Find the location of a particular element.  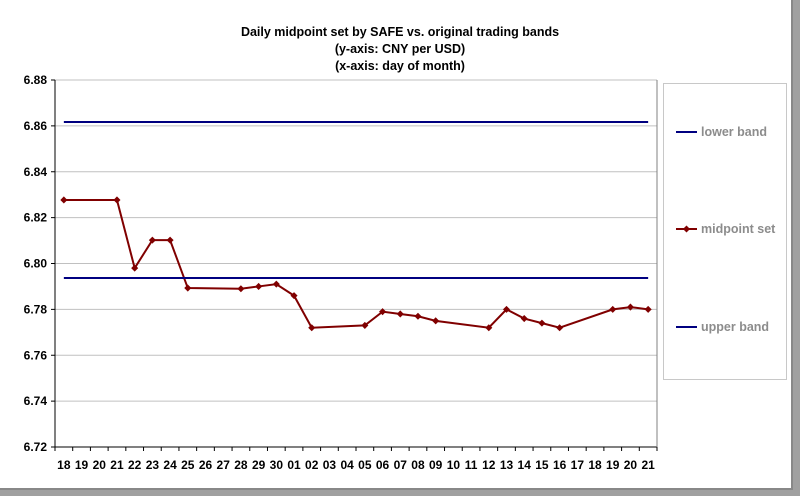

x-tick-label: 24 is located at coordinates (170, 465).